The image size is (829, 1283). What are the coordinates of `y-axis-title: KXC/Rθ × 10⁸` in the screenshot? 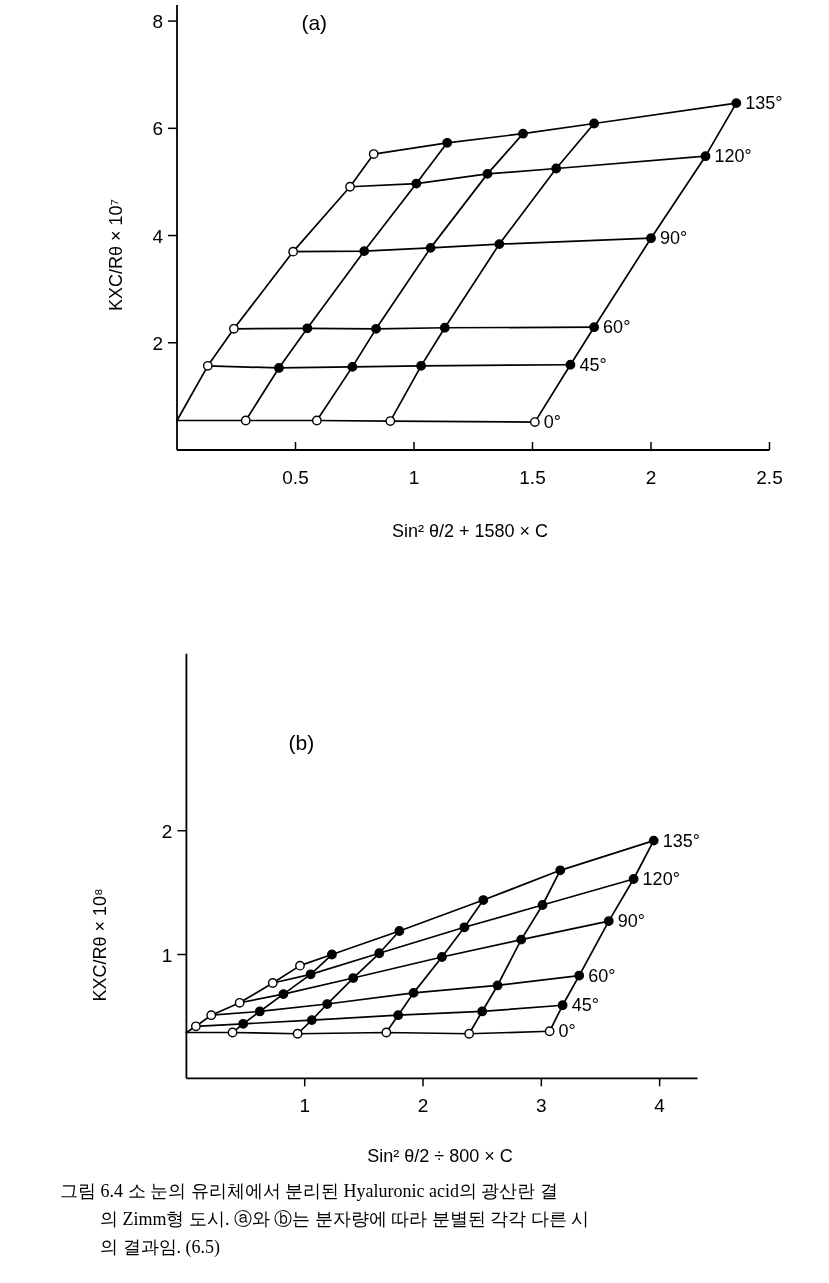 It's located at (100, 945).